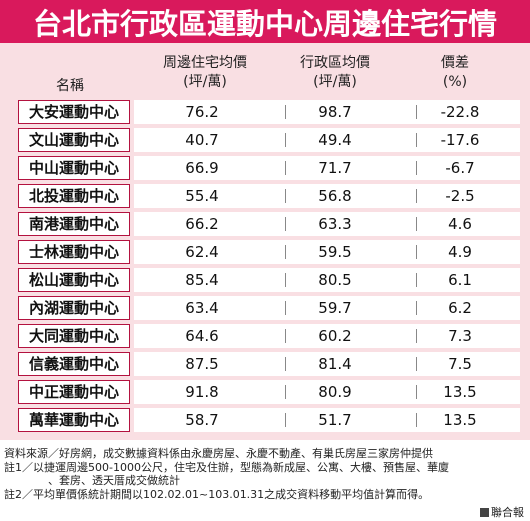 This screenshot has width=530, height=521. Describe the element at coordinates (202, 420) in the screenshot. I see `nearby-price: 58.7` at that location.